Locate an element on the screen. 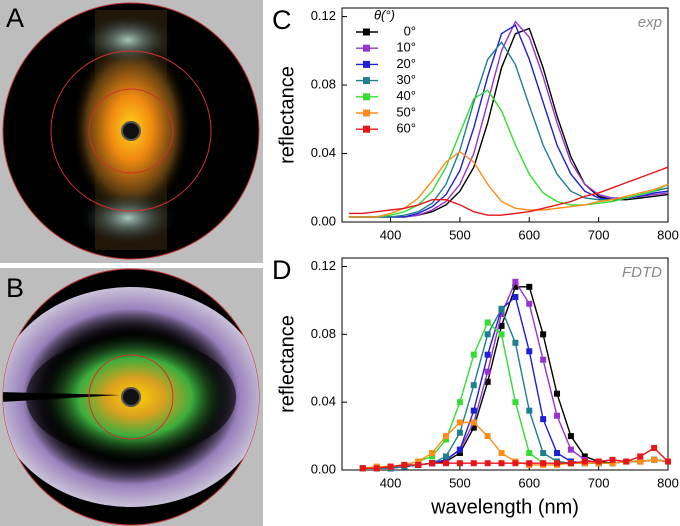 This screenshot has width=680, height=526. legend-label: 30° is located at coordinates (406, 79).